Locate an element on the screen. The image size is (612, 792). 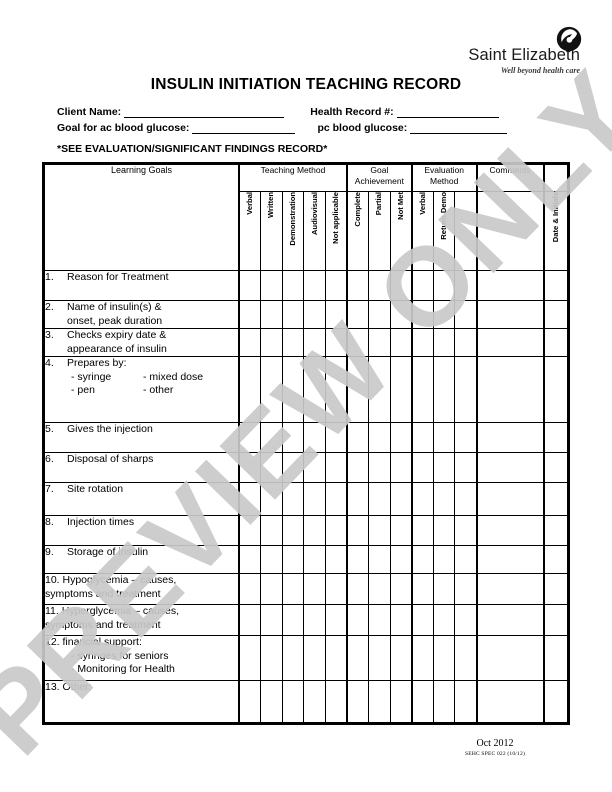
health-record-field: Health Record #: is located at coordinates (404, 112).